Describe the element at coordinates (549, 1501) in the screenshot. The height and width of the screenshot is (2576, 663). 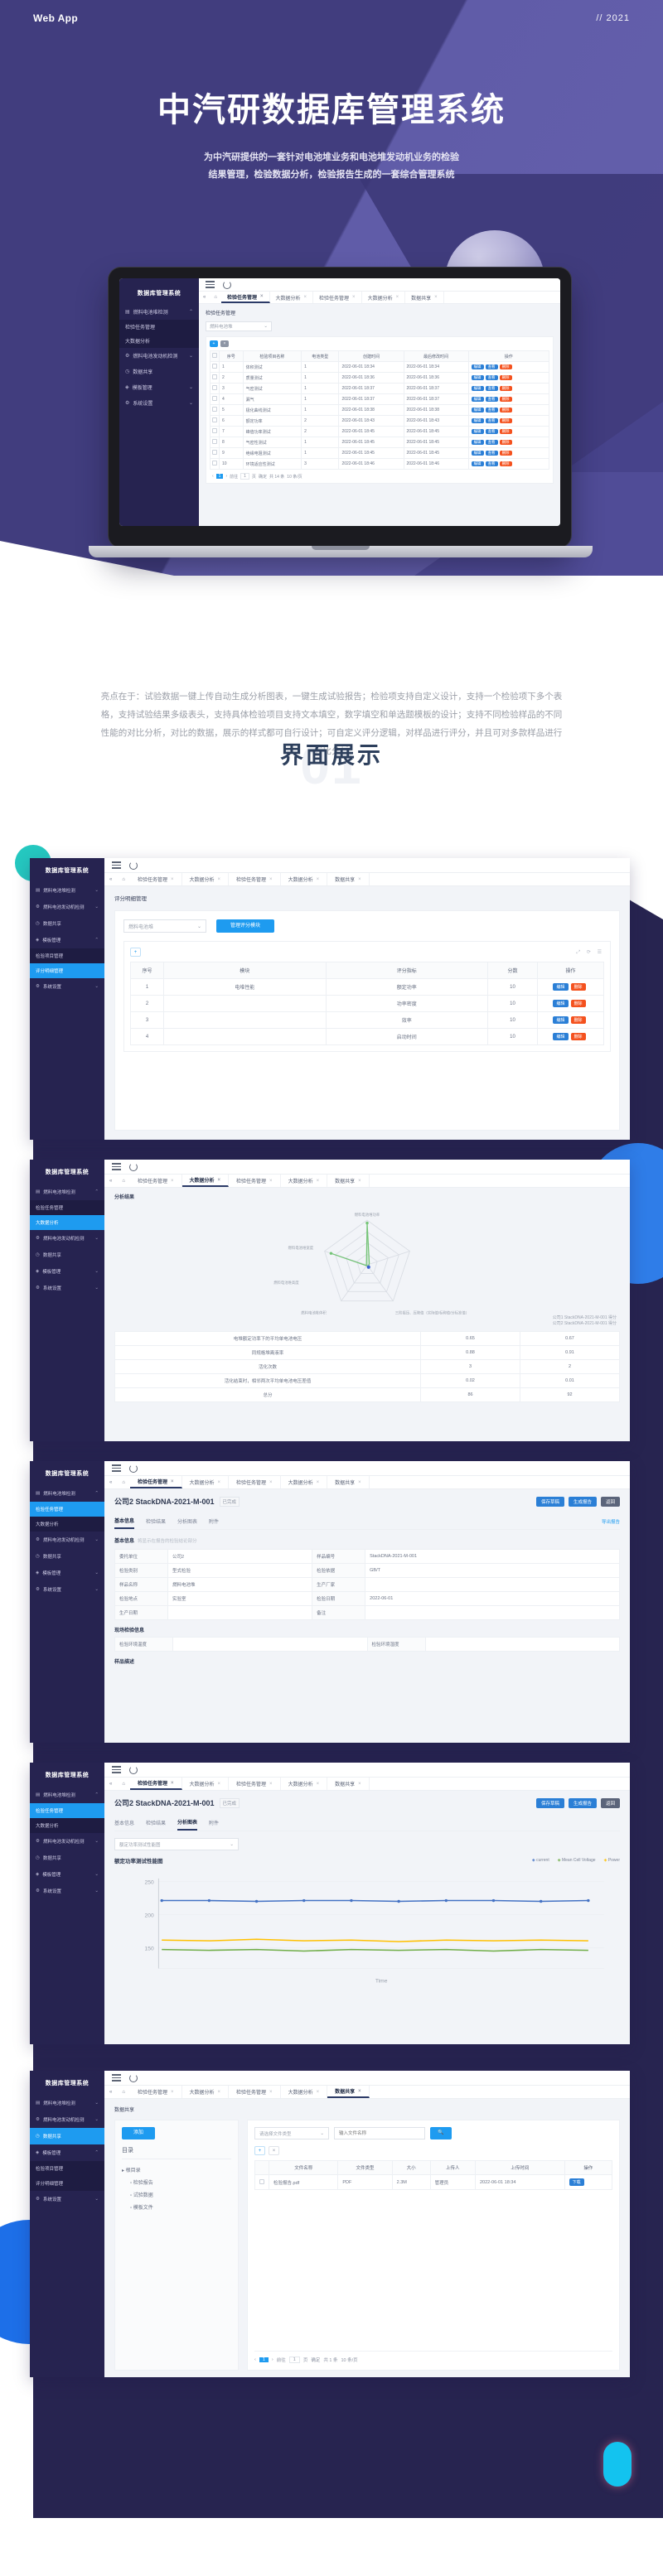
I see `save-draft-button: 保存草稿` at that location.